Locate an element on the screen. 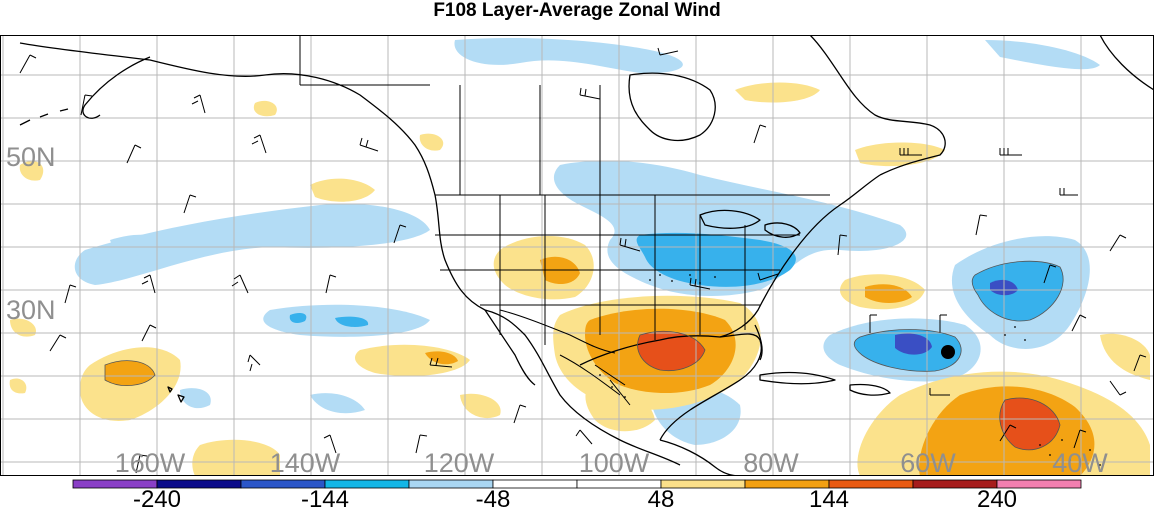 This screenshot has height=511, width=1154. lon-label-60w: 60W is located at coordinates (928, 462).